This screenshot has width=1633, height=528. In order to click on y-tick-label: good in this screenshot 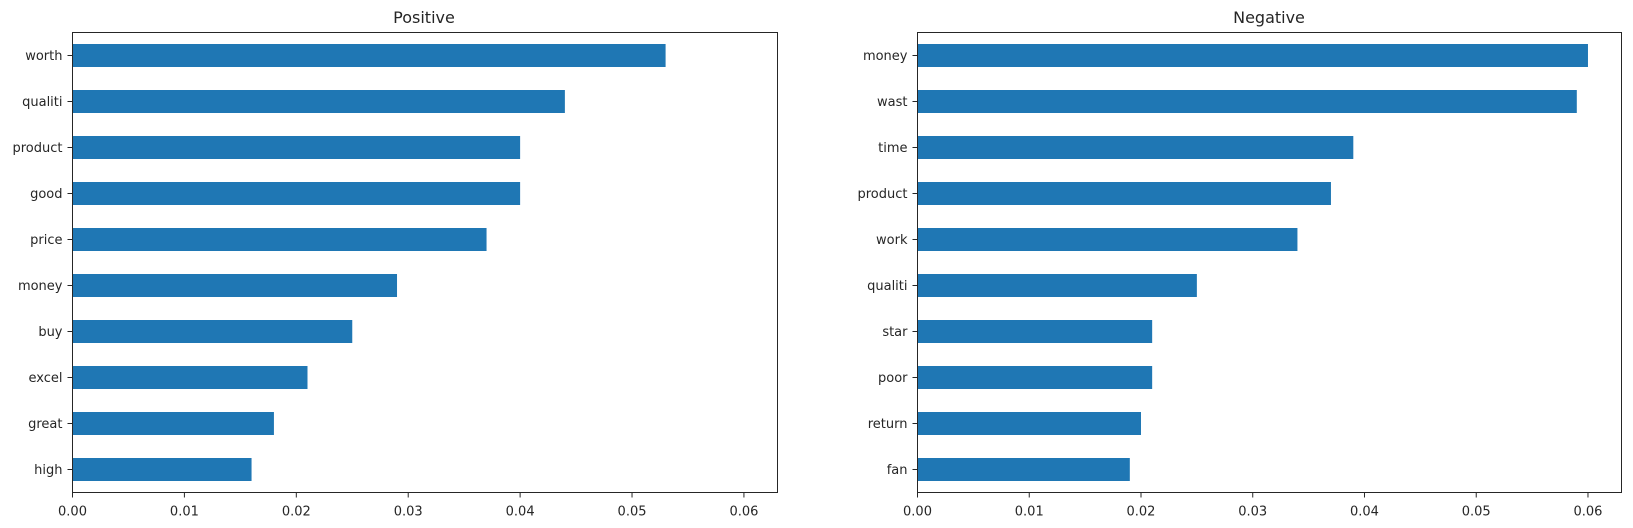, I will do `click(46, 194)`.